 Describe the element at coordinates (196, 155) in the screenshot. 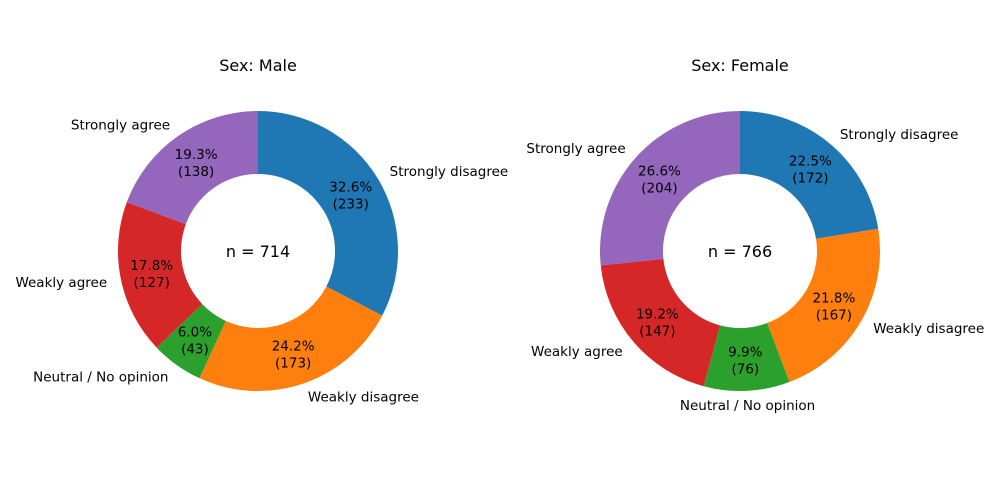

I see `pct-value-male-strongly-agree: 19.3%` at that location.